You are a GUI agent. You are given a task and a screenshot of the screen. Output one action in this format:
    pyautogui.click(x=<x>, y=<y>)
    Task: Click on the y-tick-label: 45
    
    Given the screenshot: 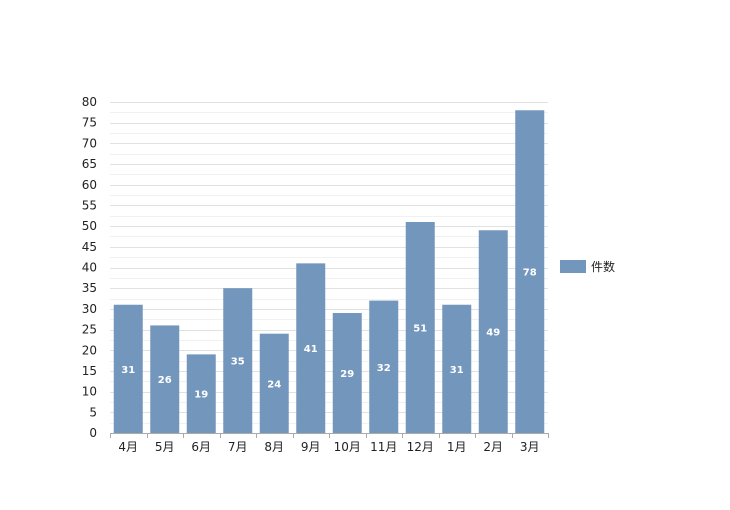 What is the action you would take?
    pyautogui.click(x=89, y=247)
    